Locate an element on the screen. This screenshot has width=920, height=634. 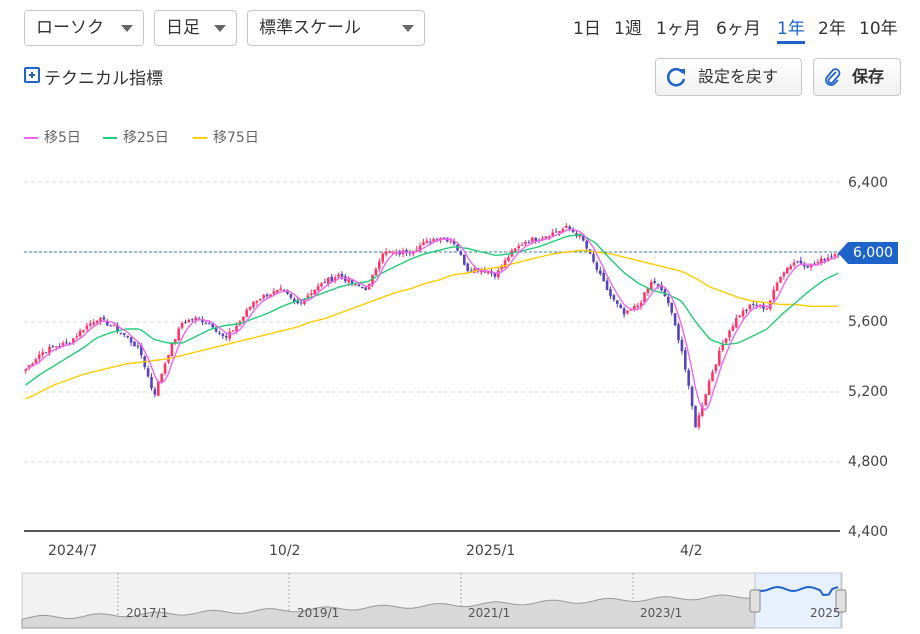
period-10y: 10年 is located at coordinates (878, 29).